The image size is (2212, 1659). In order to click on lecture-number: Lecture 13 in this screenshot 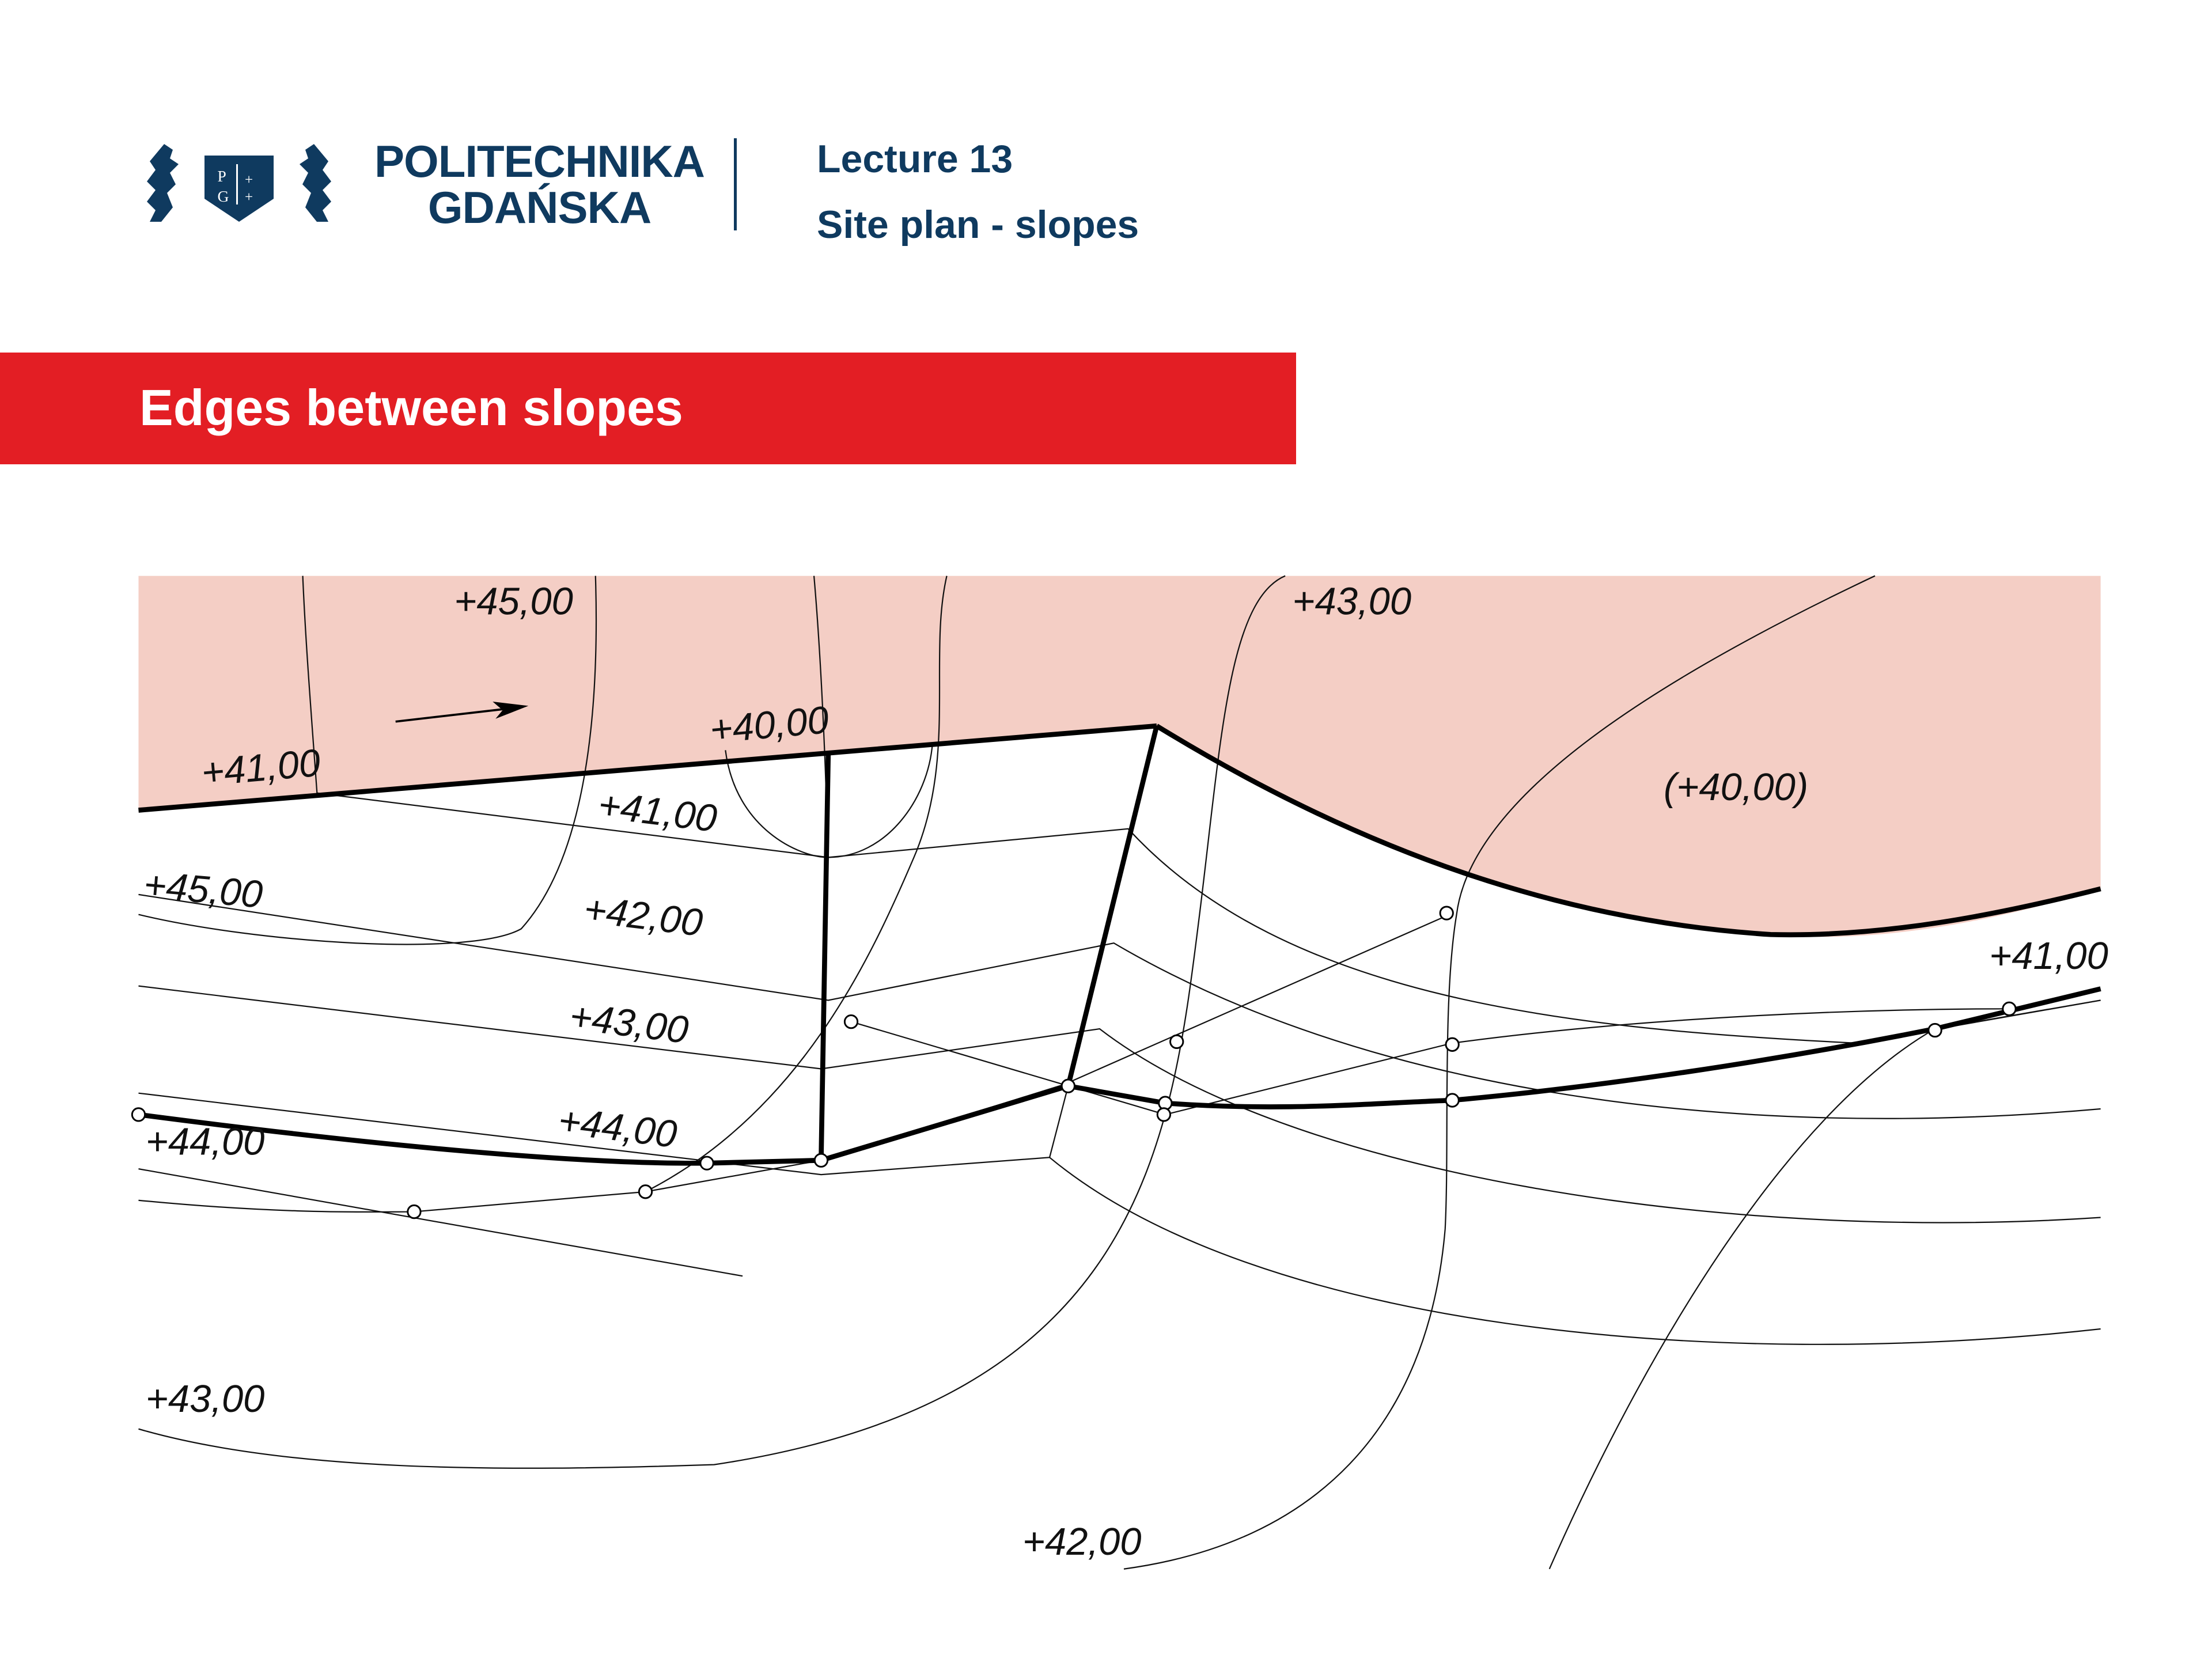, I will do `click(915, 159)`.